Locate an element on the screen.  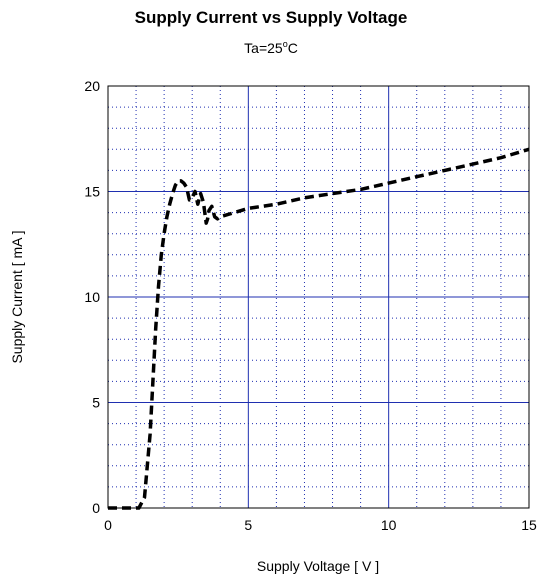
y-tick-label: 10 is located at coordinates (92, 297).